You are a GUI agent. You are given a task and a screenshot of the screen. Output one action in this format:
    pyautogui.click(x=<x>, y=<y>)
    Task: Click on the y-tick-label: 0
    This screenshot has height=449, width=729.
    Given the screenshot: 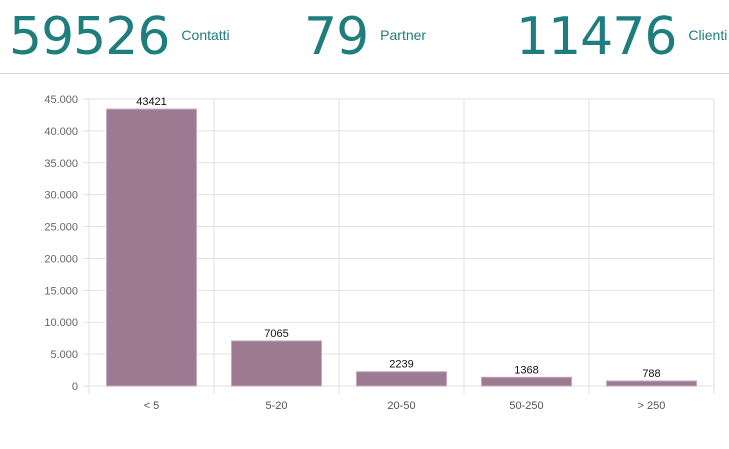 What is the action you would take?
    pyautogui.click(x=75, y=387)
    